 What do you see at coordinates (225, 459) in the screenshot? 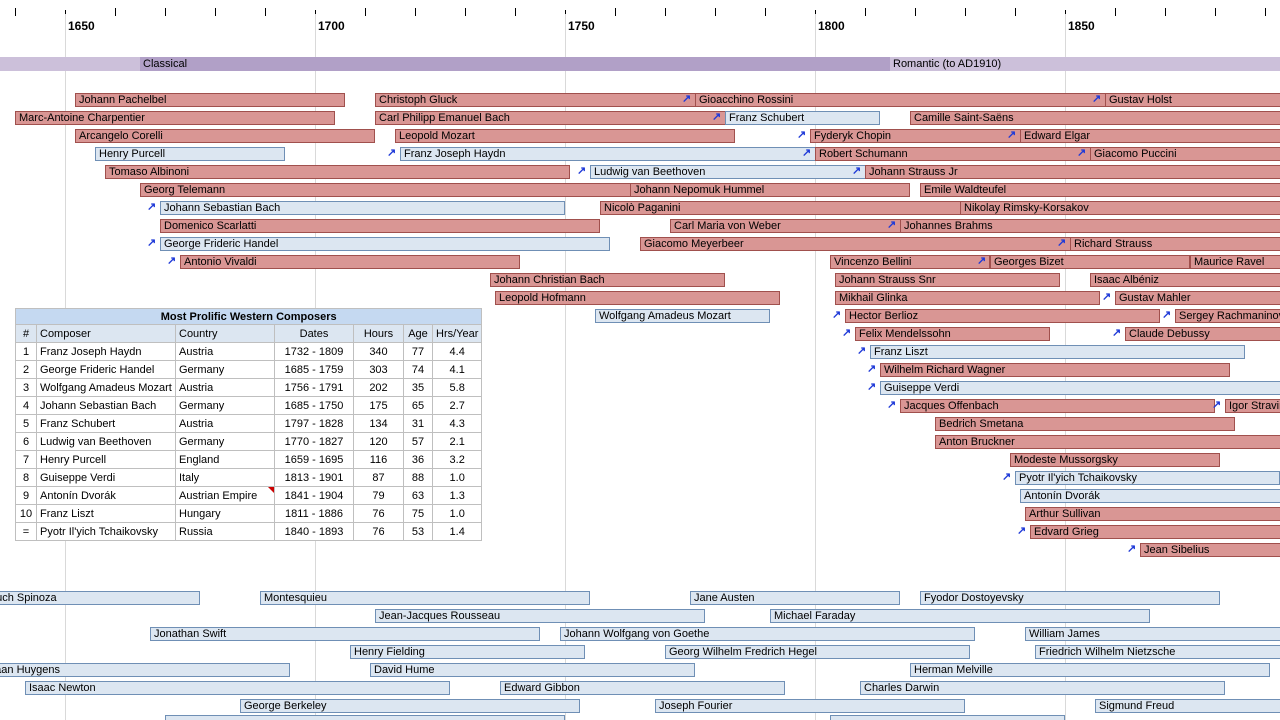
I see `cell-country: England` at bounding box center [225, 459].